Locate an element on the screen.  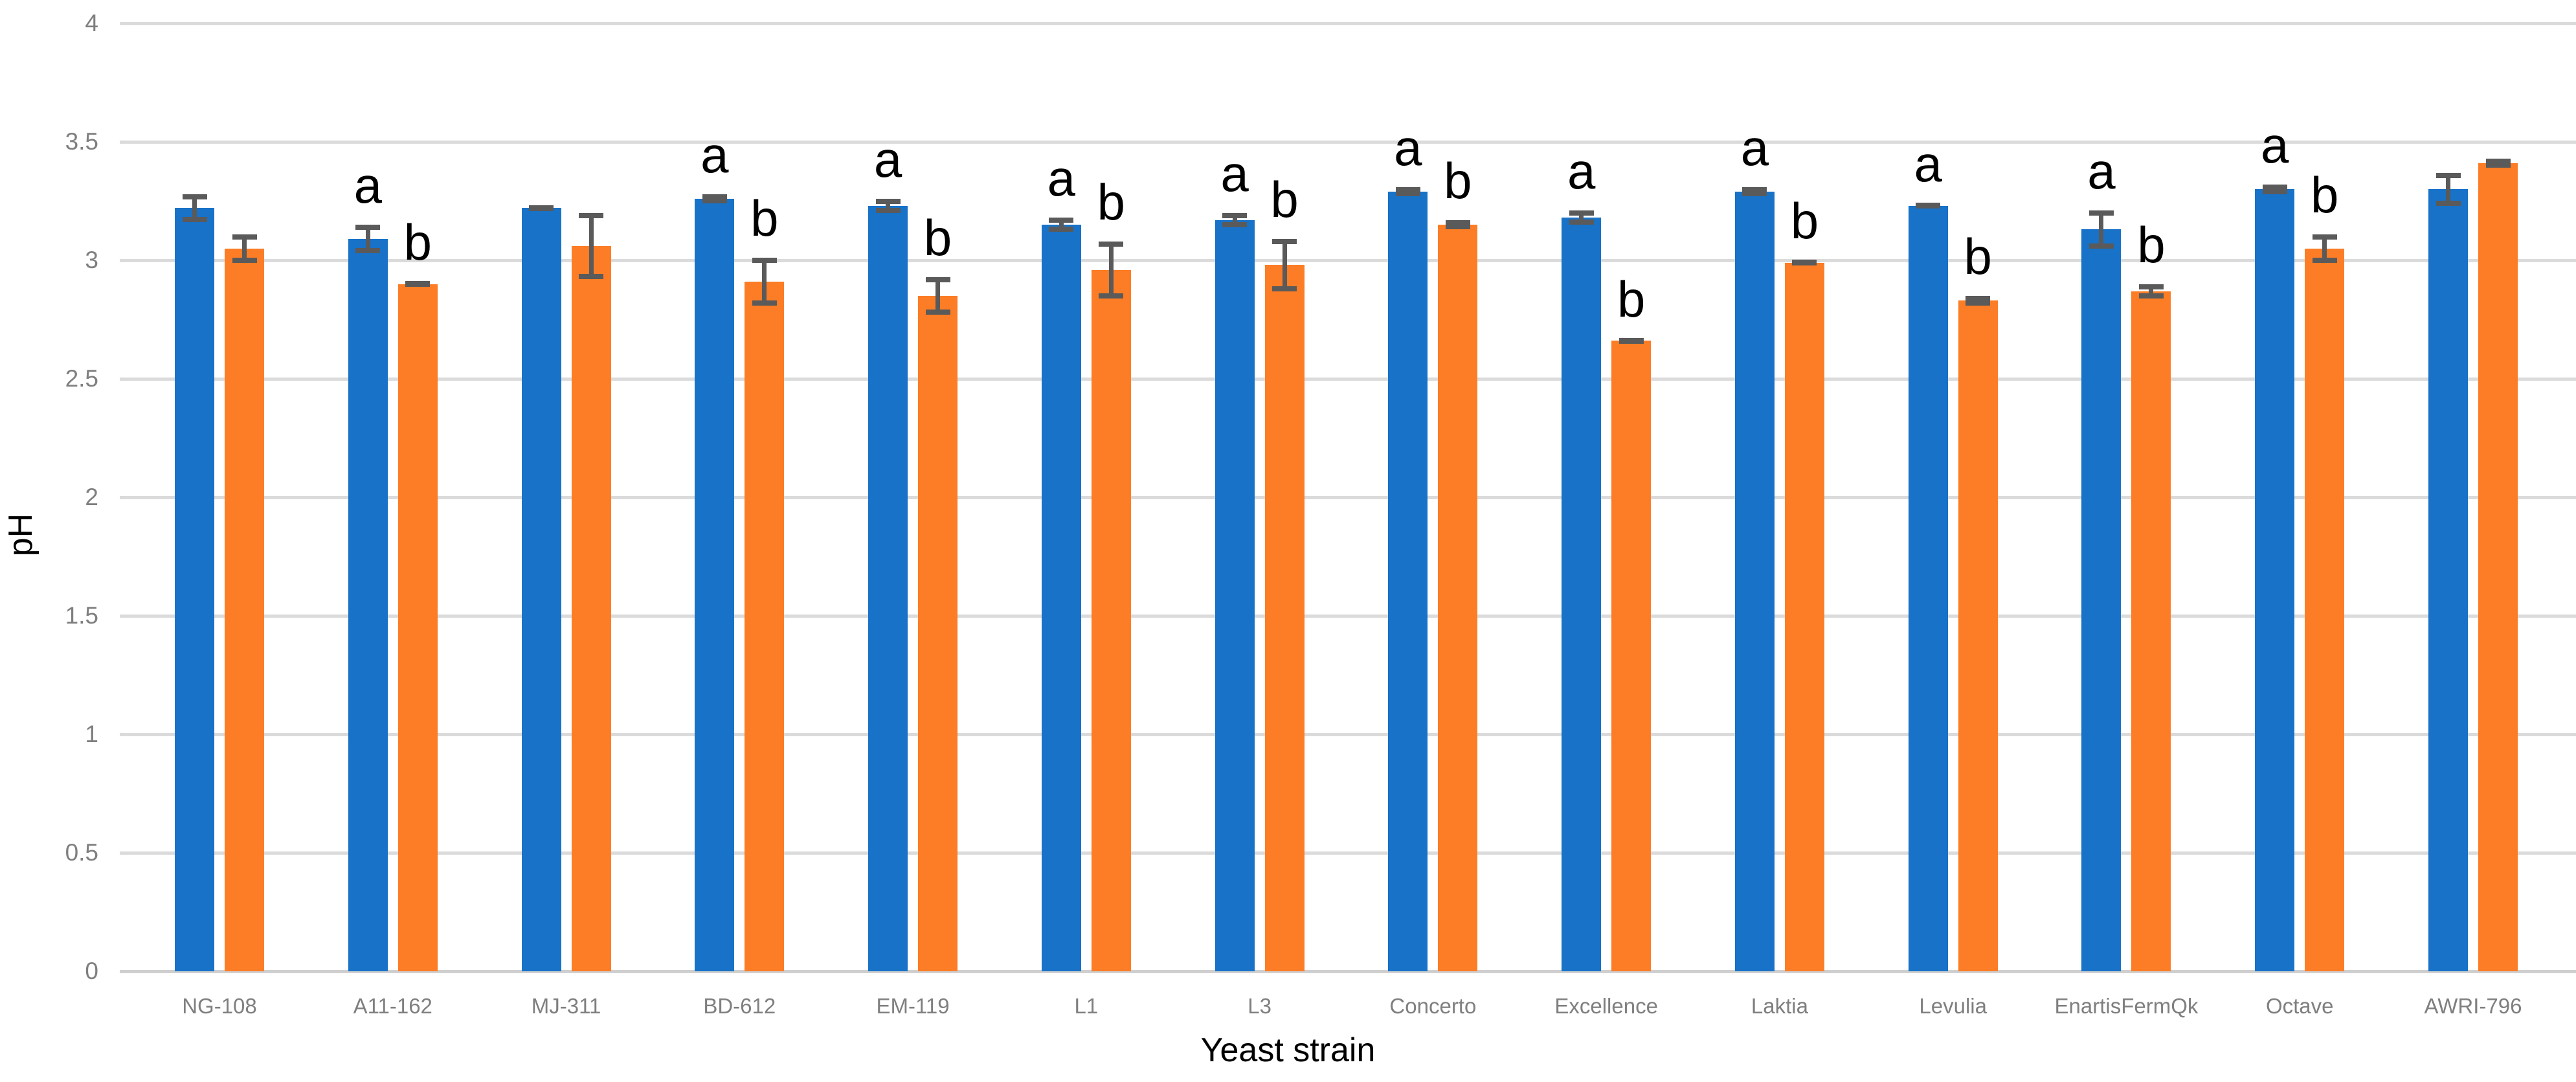
x-axis-title: Yeast strain is located at coordinates (1288, 1050).